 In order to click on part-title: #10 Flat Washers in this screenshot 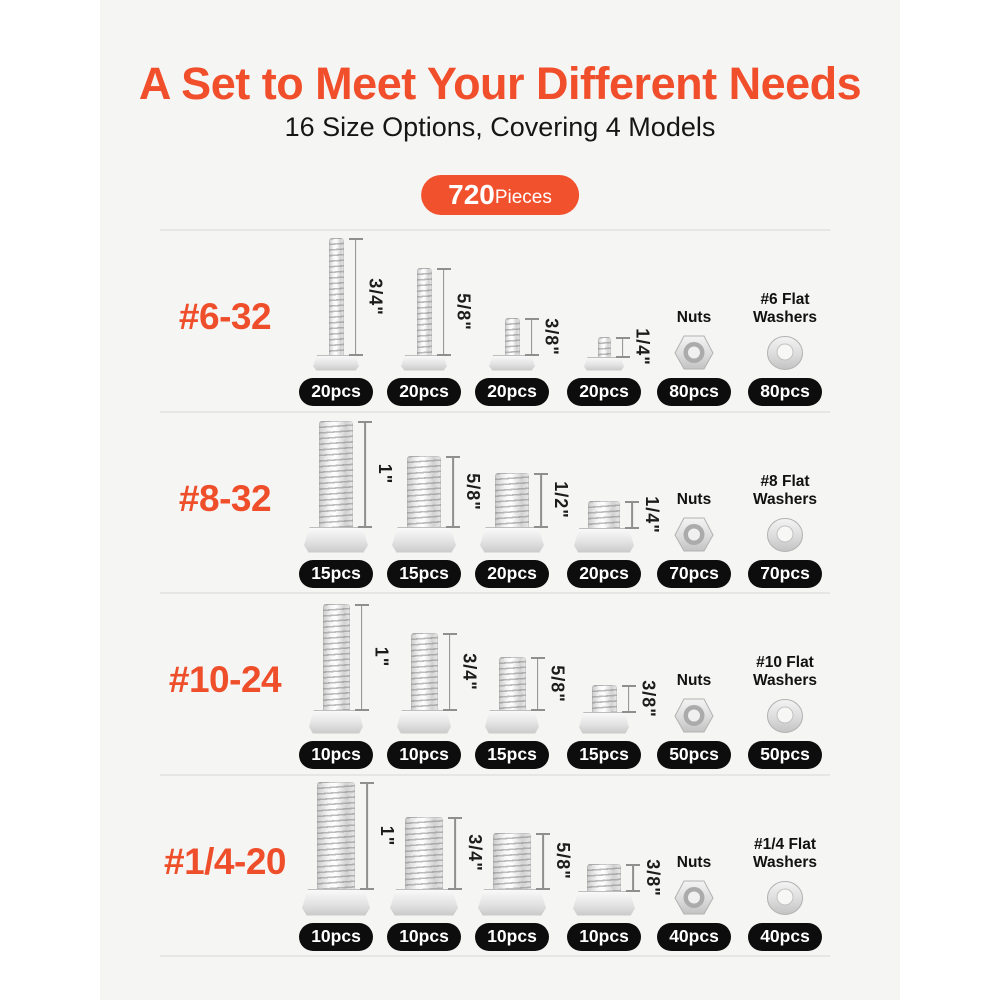, I will do `click(785, 671)`.